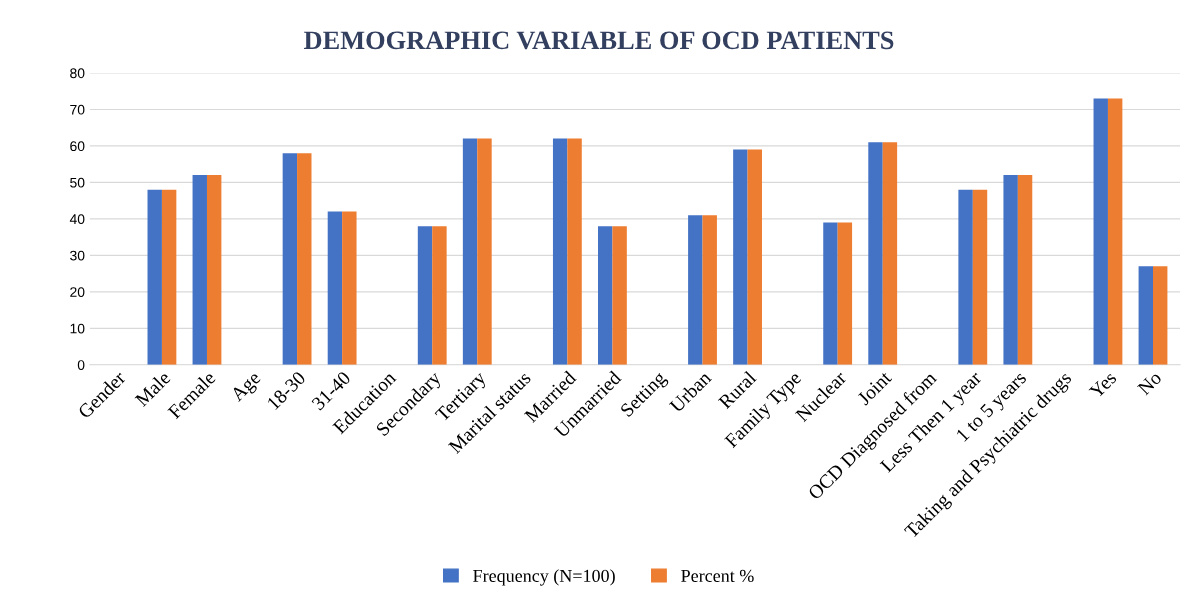 The width and height of the screenshot is (1198, 608). Describe the element at coordinates (77, 219) in the screenshot. I see `y-tick-label: 40` at that location.